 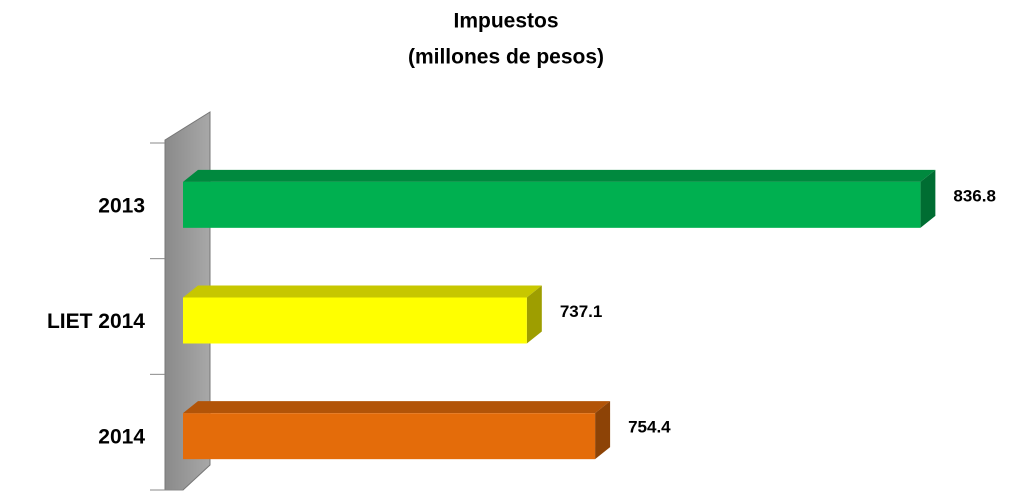 I want to click on chart-title: Impuestos, so click(x=505, y=21).